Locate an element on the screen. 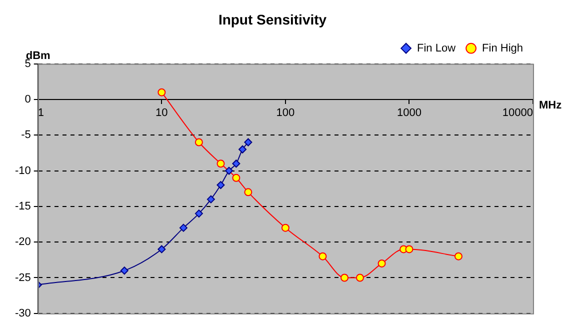 The image size is (581, 331). y-tick-label: -10 is located at coordinates (22, 170).